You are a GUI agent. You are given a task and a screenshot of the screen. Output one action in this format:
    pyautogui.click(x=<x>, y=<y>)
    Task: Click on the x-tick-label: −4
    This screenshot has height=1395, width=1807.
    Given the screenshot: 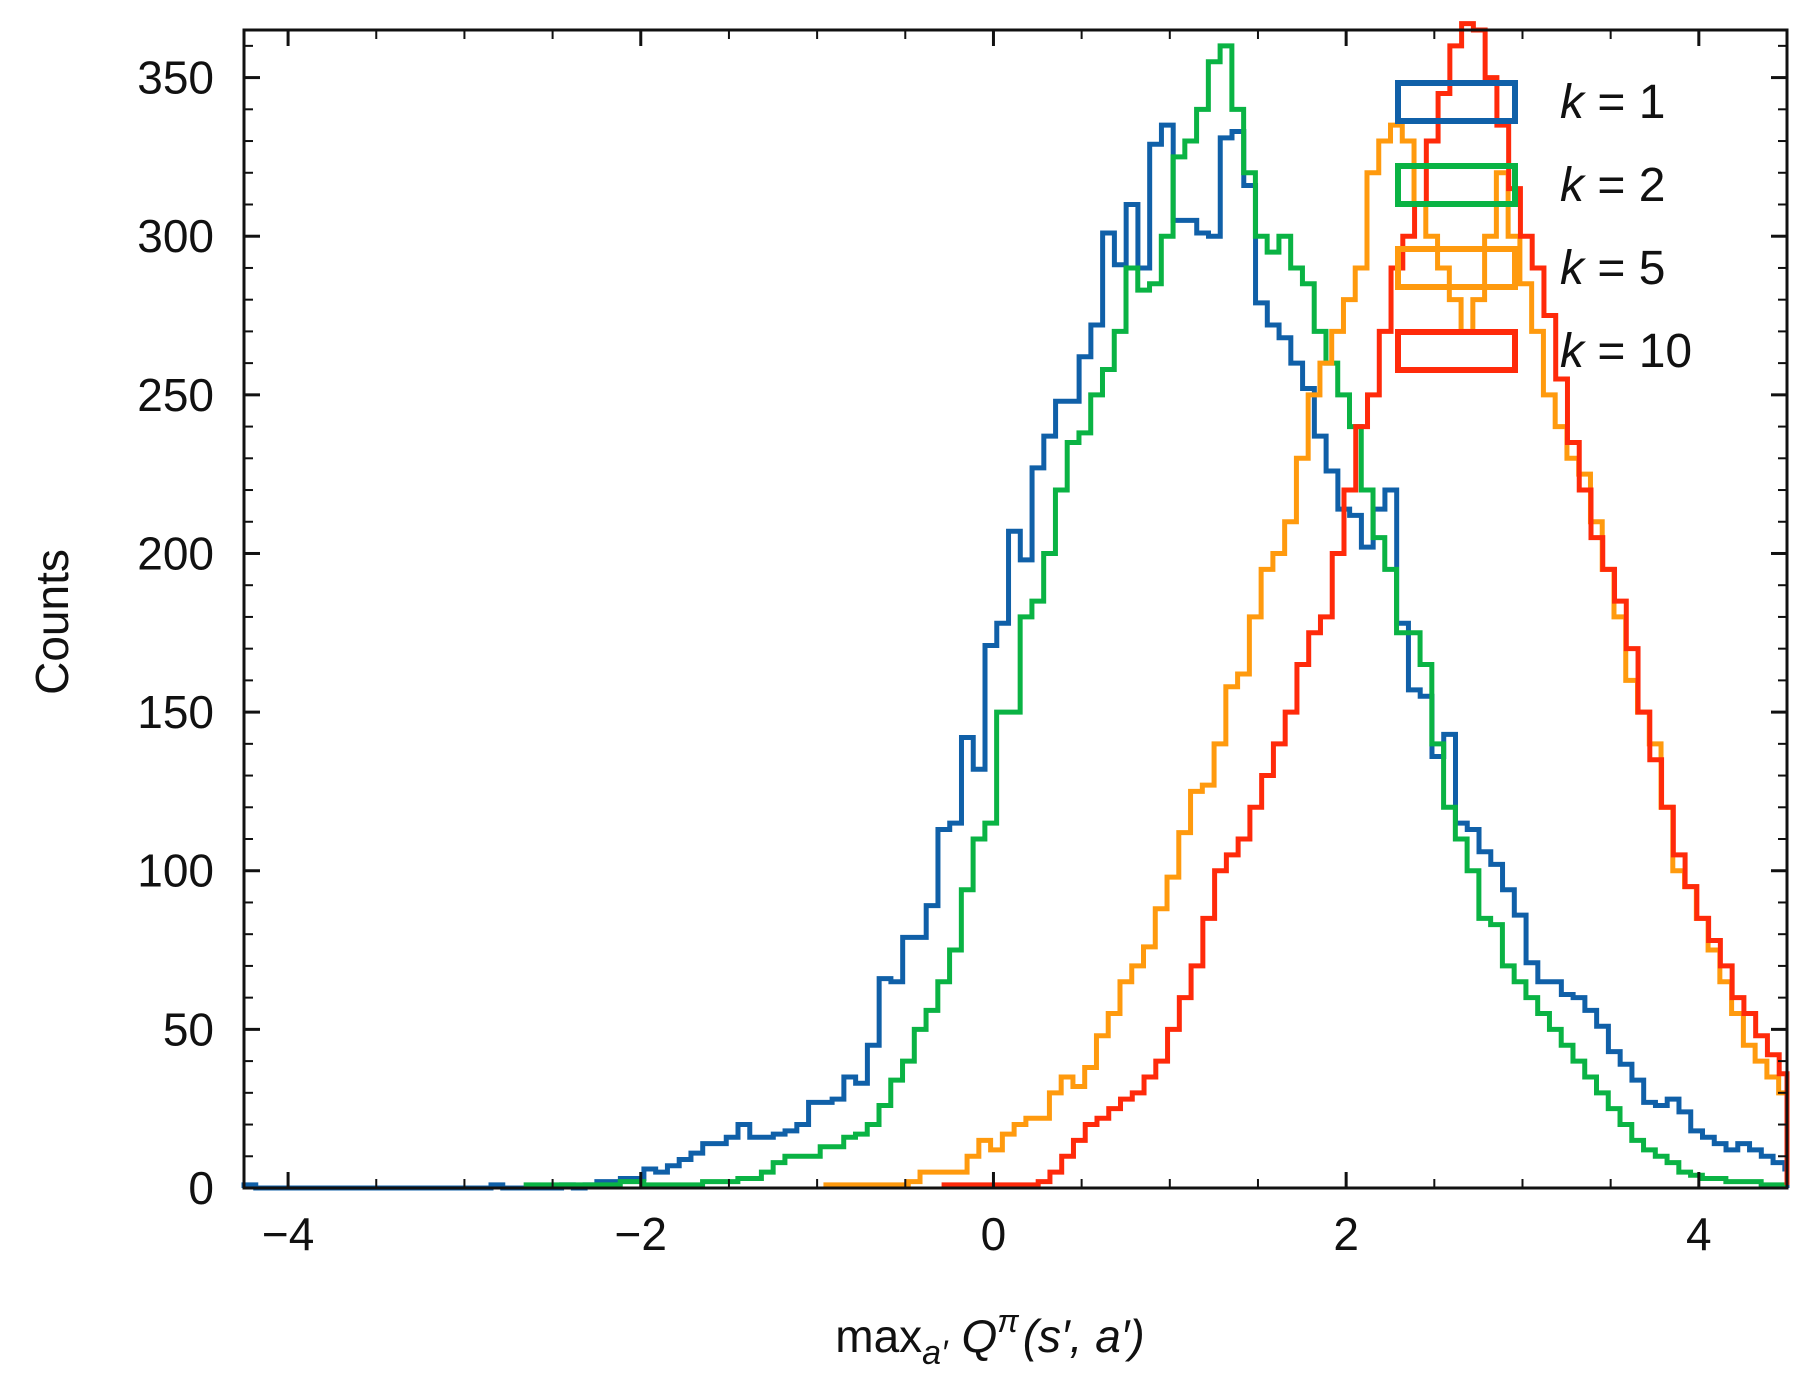 What is the action you would take?
    pyautogui.click(x=288, y=1234)
    